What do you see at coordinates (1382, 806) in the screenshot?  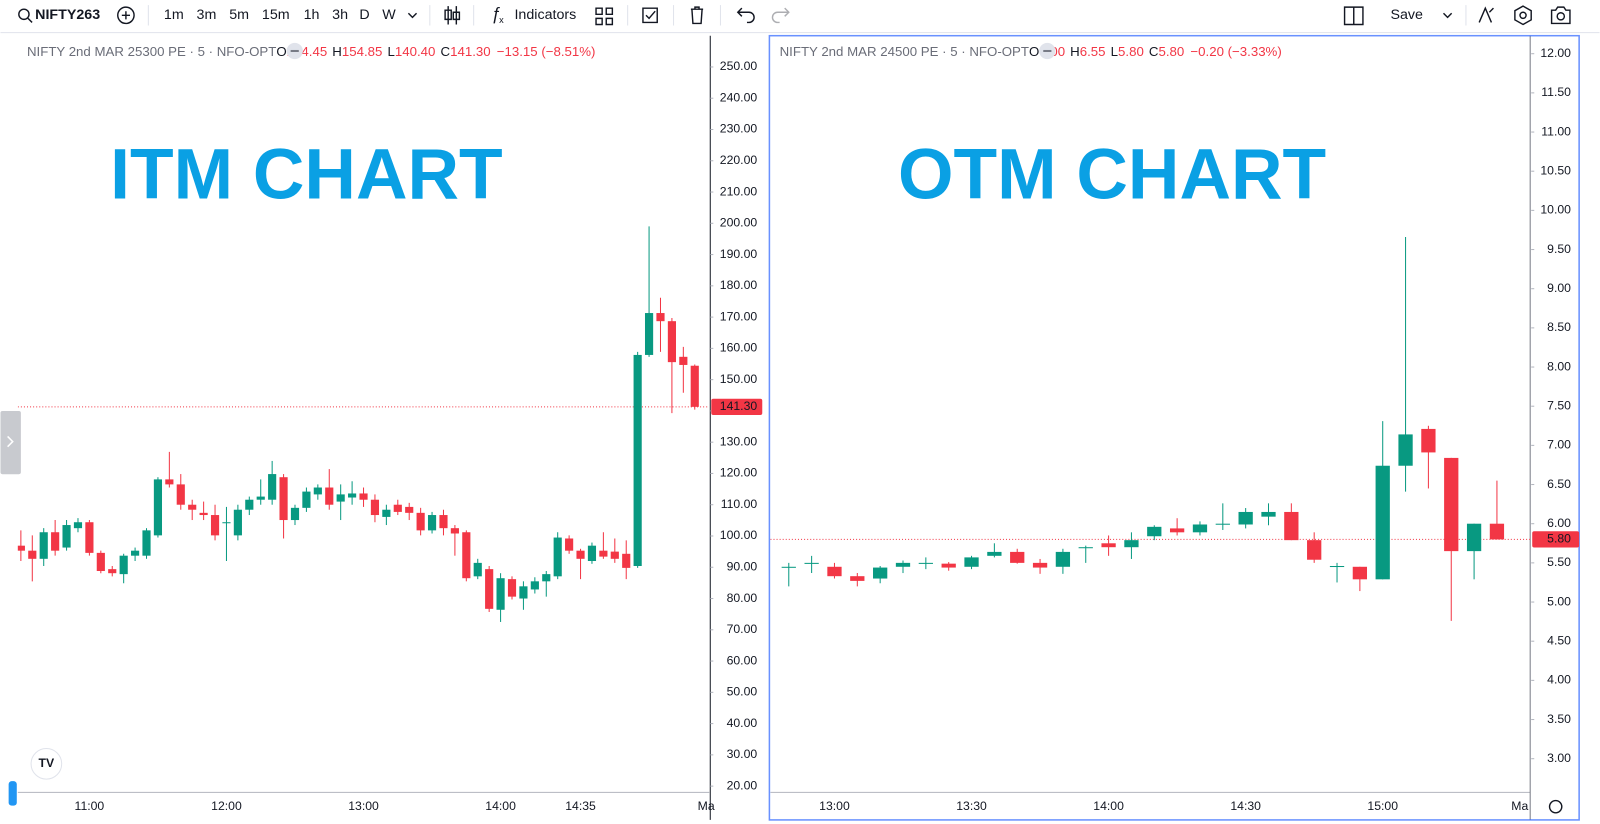 I see `x-tick-label: 15:00` at bounding box center [1382, 806].